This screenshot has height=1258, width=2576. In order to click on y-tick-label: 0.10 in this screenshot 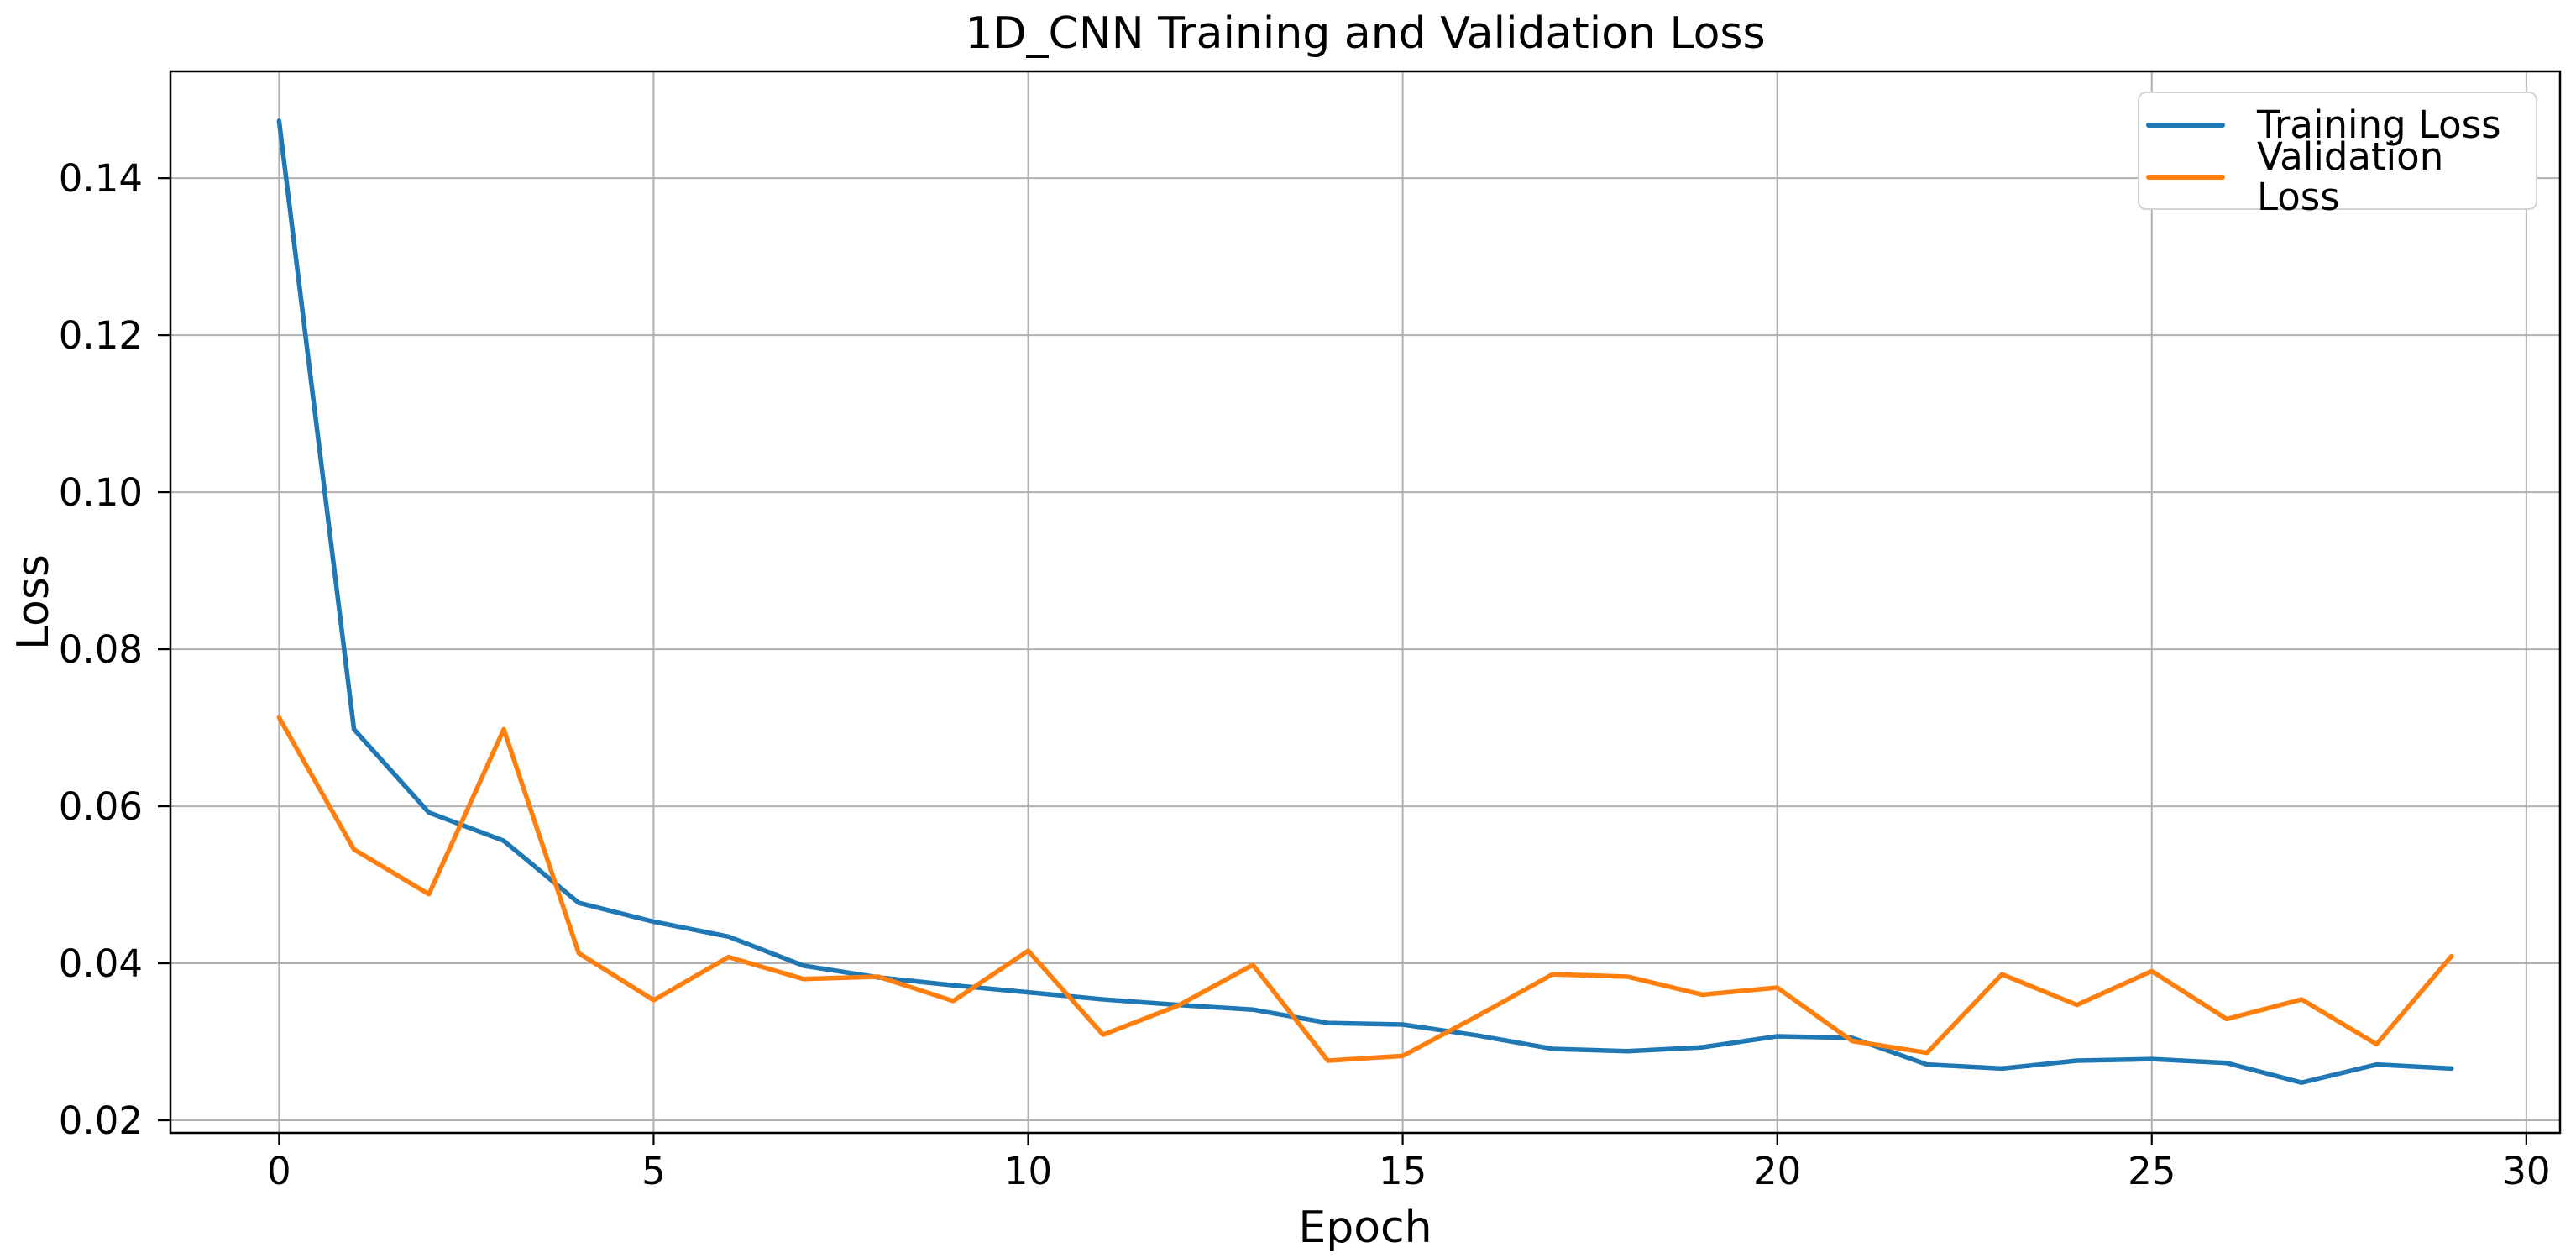, I will do `click(101, 492)`.